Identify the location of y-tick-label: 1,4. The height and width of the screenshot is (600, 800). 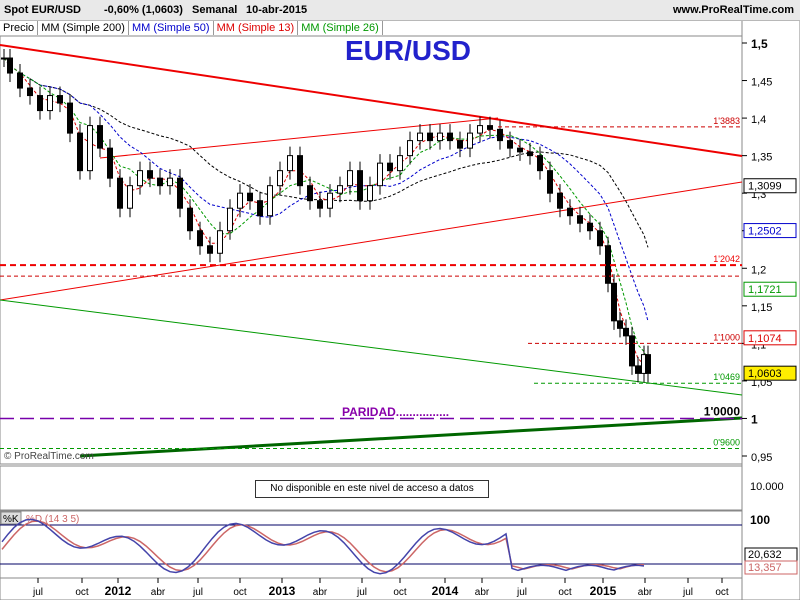
(758, 120).